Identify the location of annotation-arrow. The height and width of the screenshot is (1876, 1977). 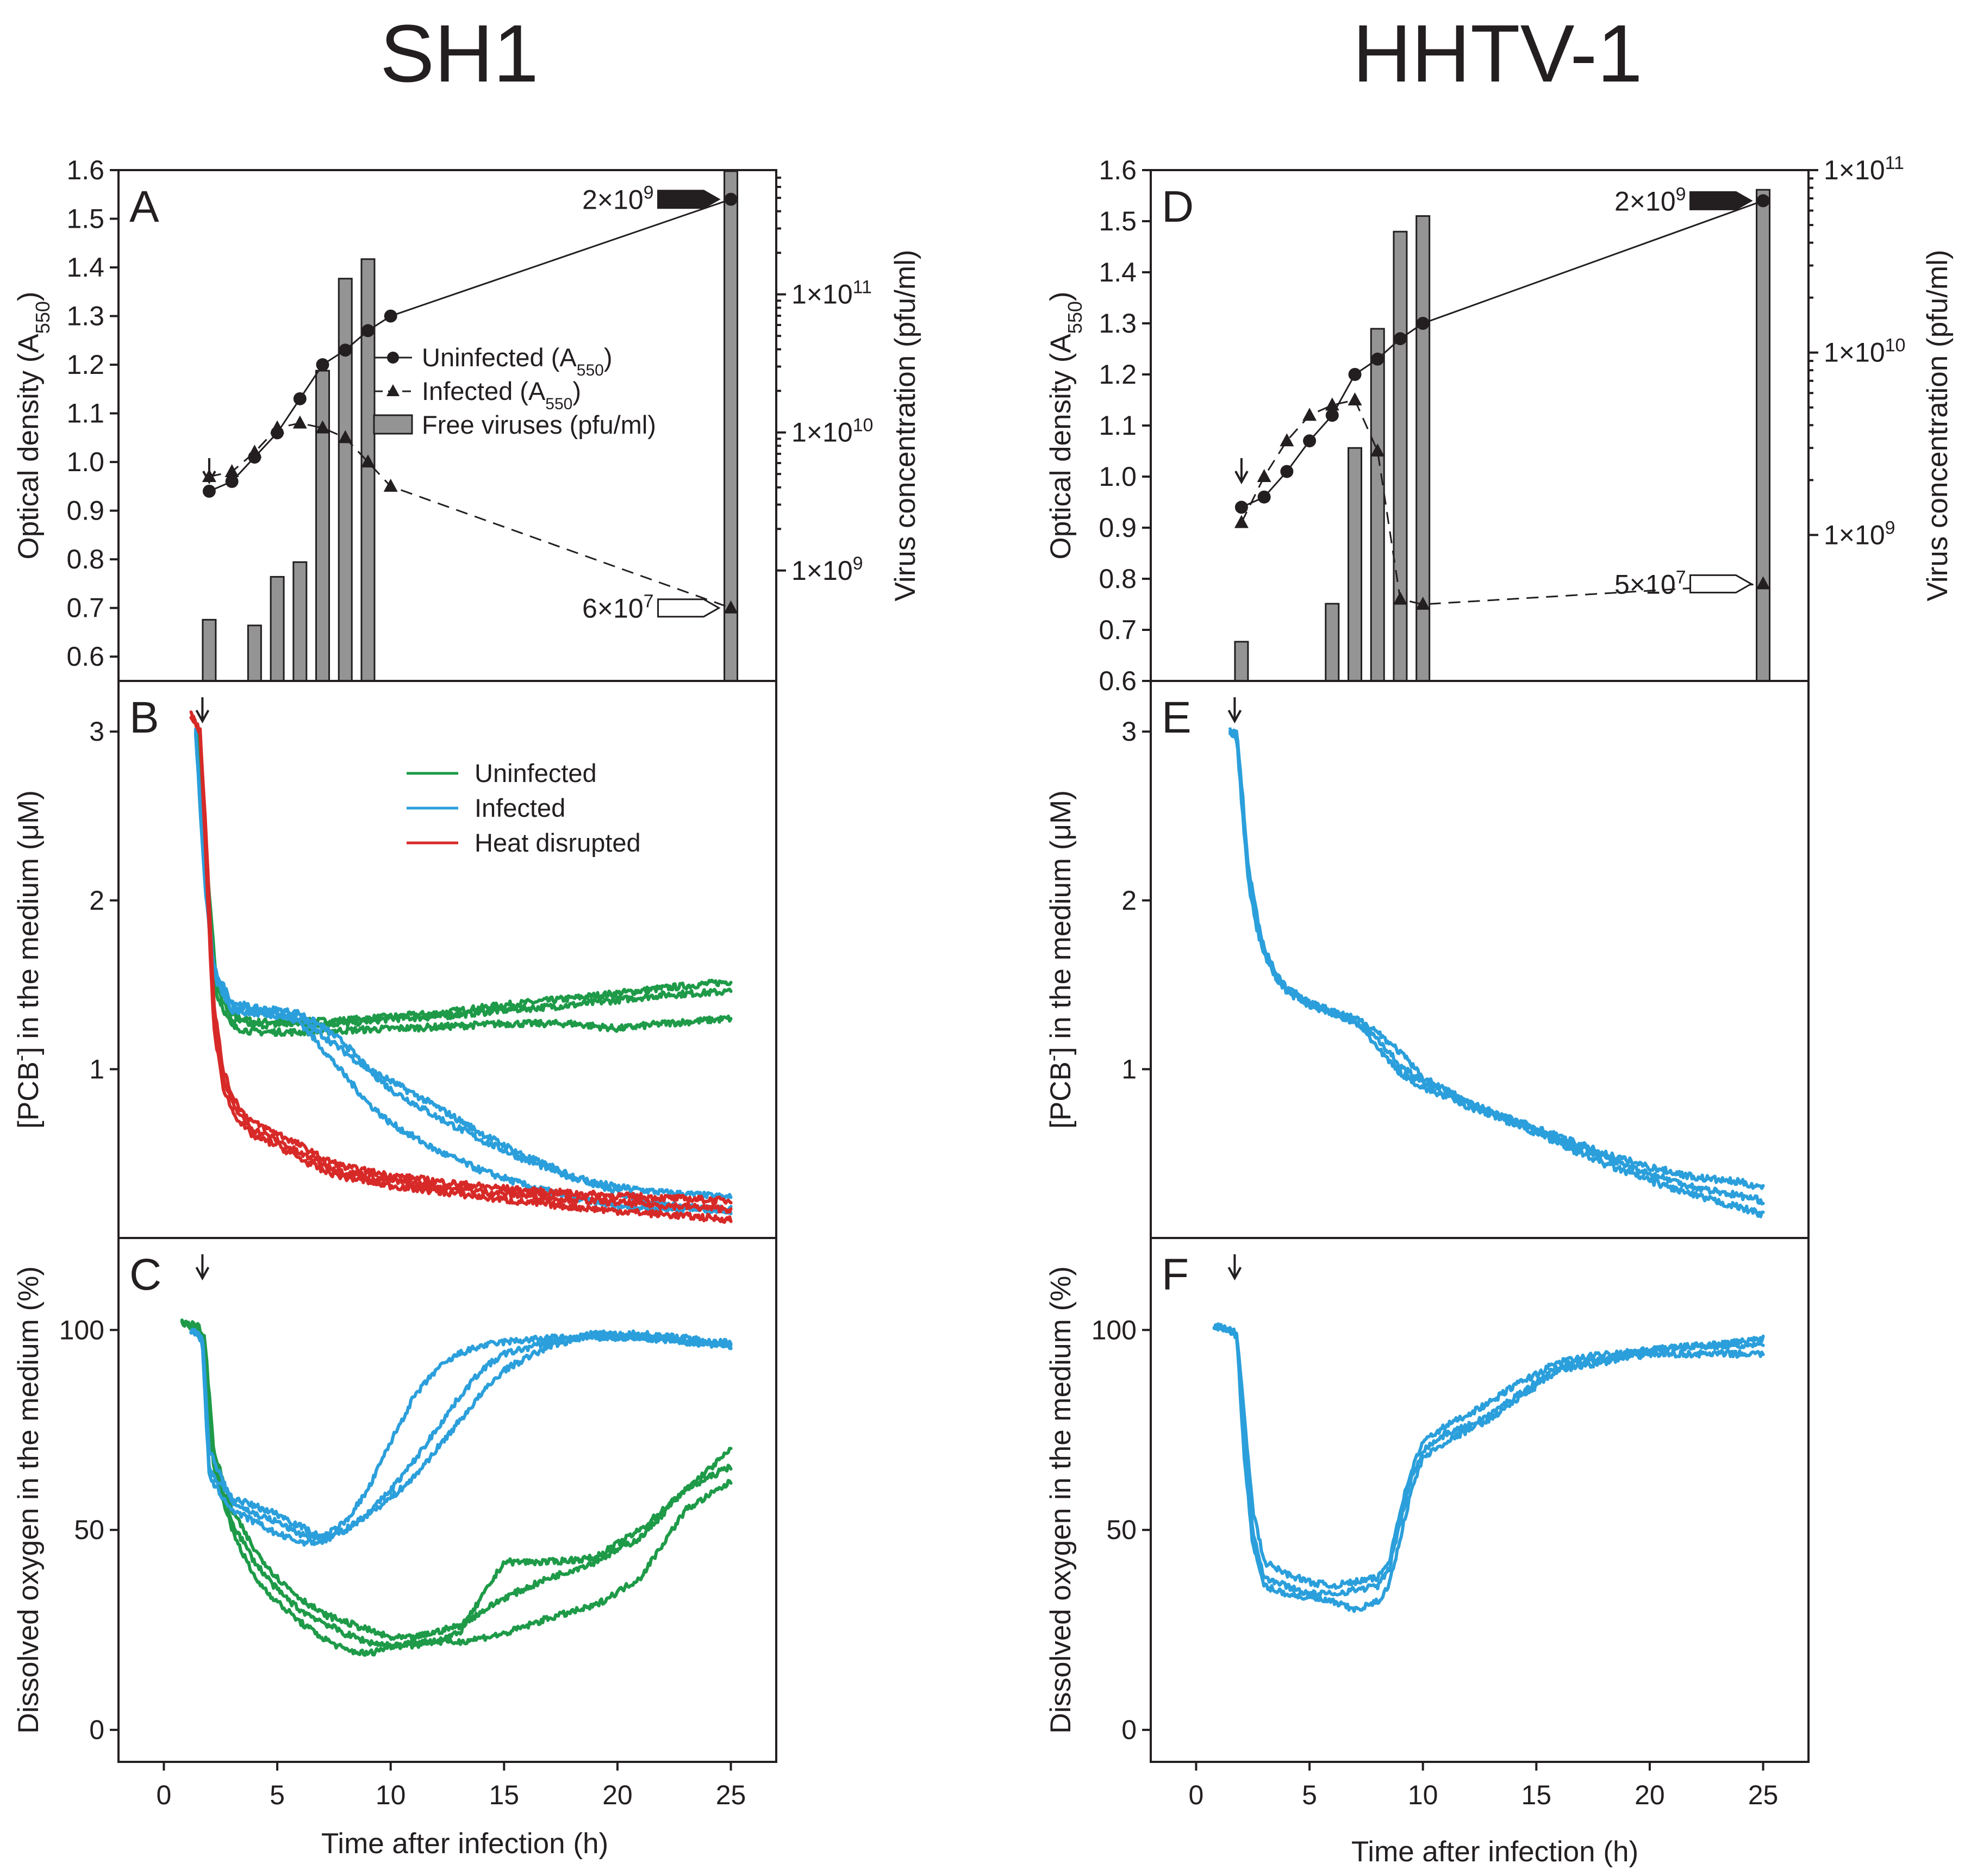
(689, 608).